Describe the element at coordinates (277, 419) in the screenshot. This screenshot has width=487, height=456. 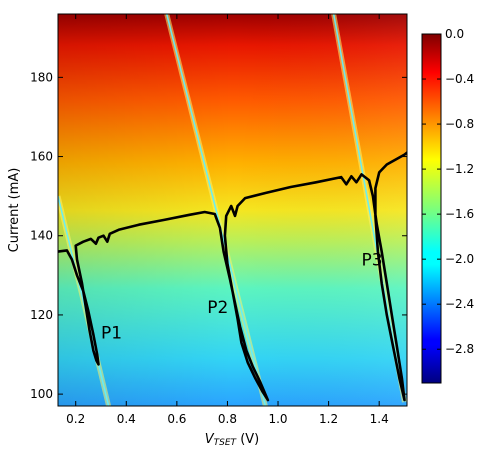
I see `x-tick-label: 1.0` at that location.